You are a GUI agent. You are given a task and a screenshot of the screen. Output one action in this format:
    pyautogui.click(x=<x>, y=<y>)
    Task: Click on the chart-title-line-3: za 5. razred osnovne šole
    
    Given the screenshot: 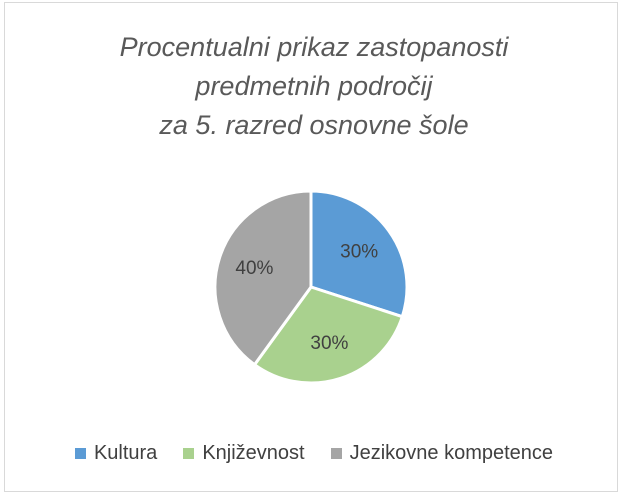 What is the action you would take?
    pyautogui.click(x=314, y=125)
    